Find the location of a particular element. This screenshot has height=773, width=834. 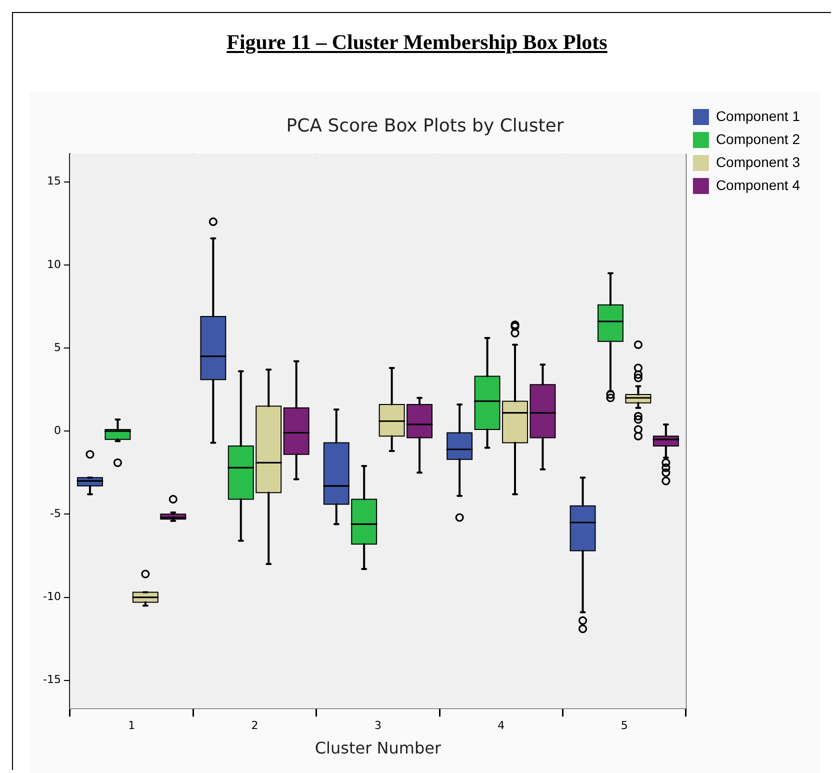

y-tick-label: -15 is located at coordinates (52, 679).